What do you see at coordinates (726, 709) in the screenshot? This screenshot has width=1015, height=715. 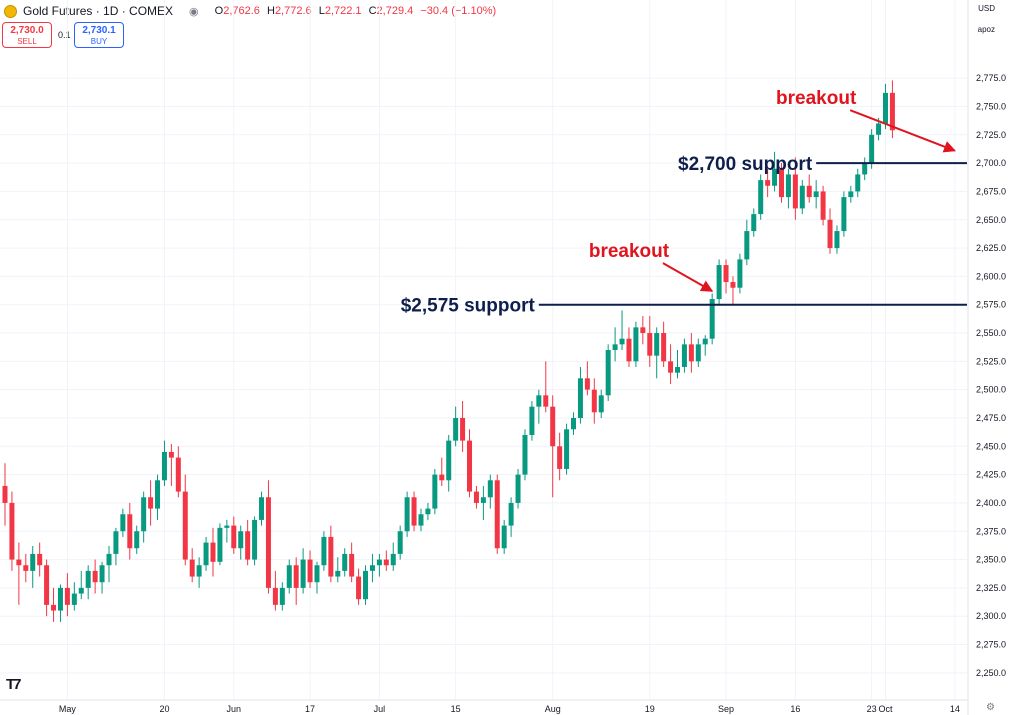 I see `x-tick-label: Sep` at bounding box center [726, 709].